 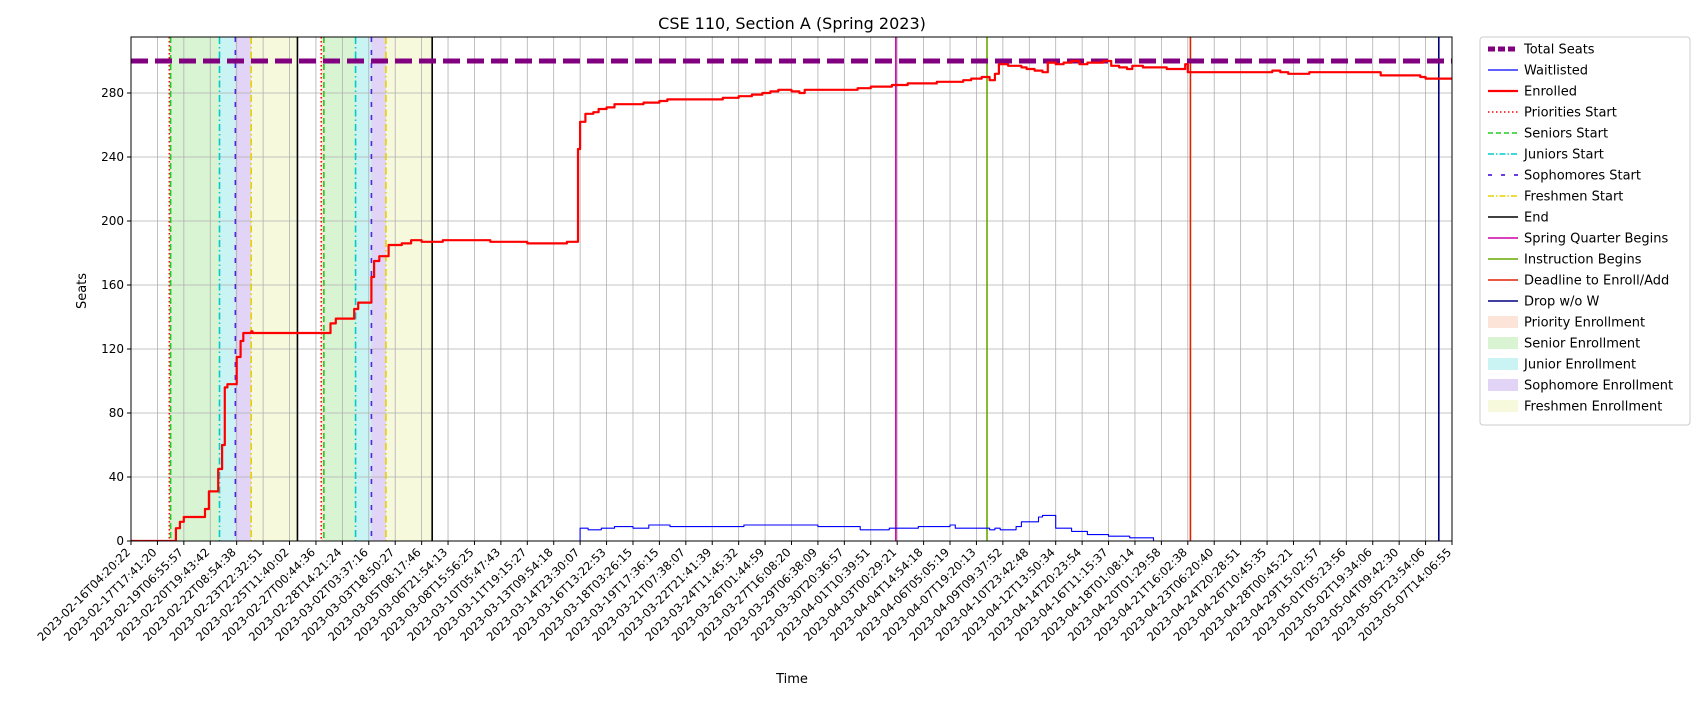 What do you see at coordinates (1579, 365) in the screenshot?
I see `legend-entry-label: Junior Enrollment` at bounding box center [1579, 365].